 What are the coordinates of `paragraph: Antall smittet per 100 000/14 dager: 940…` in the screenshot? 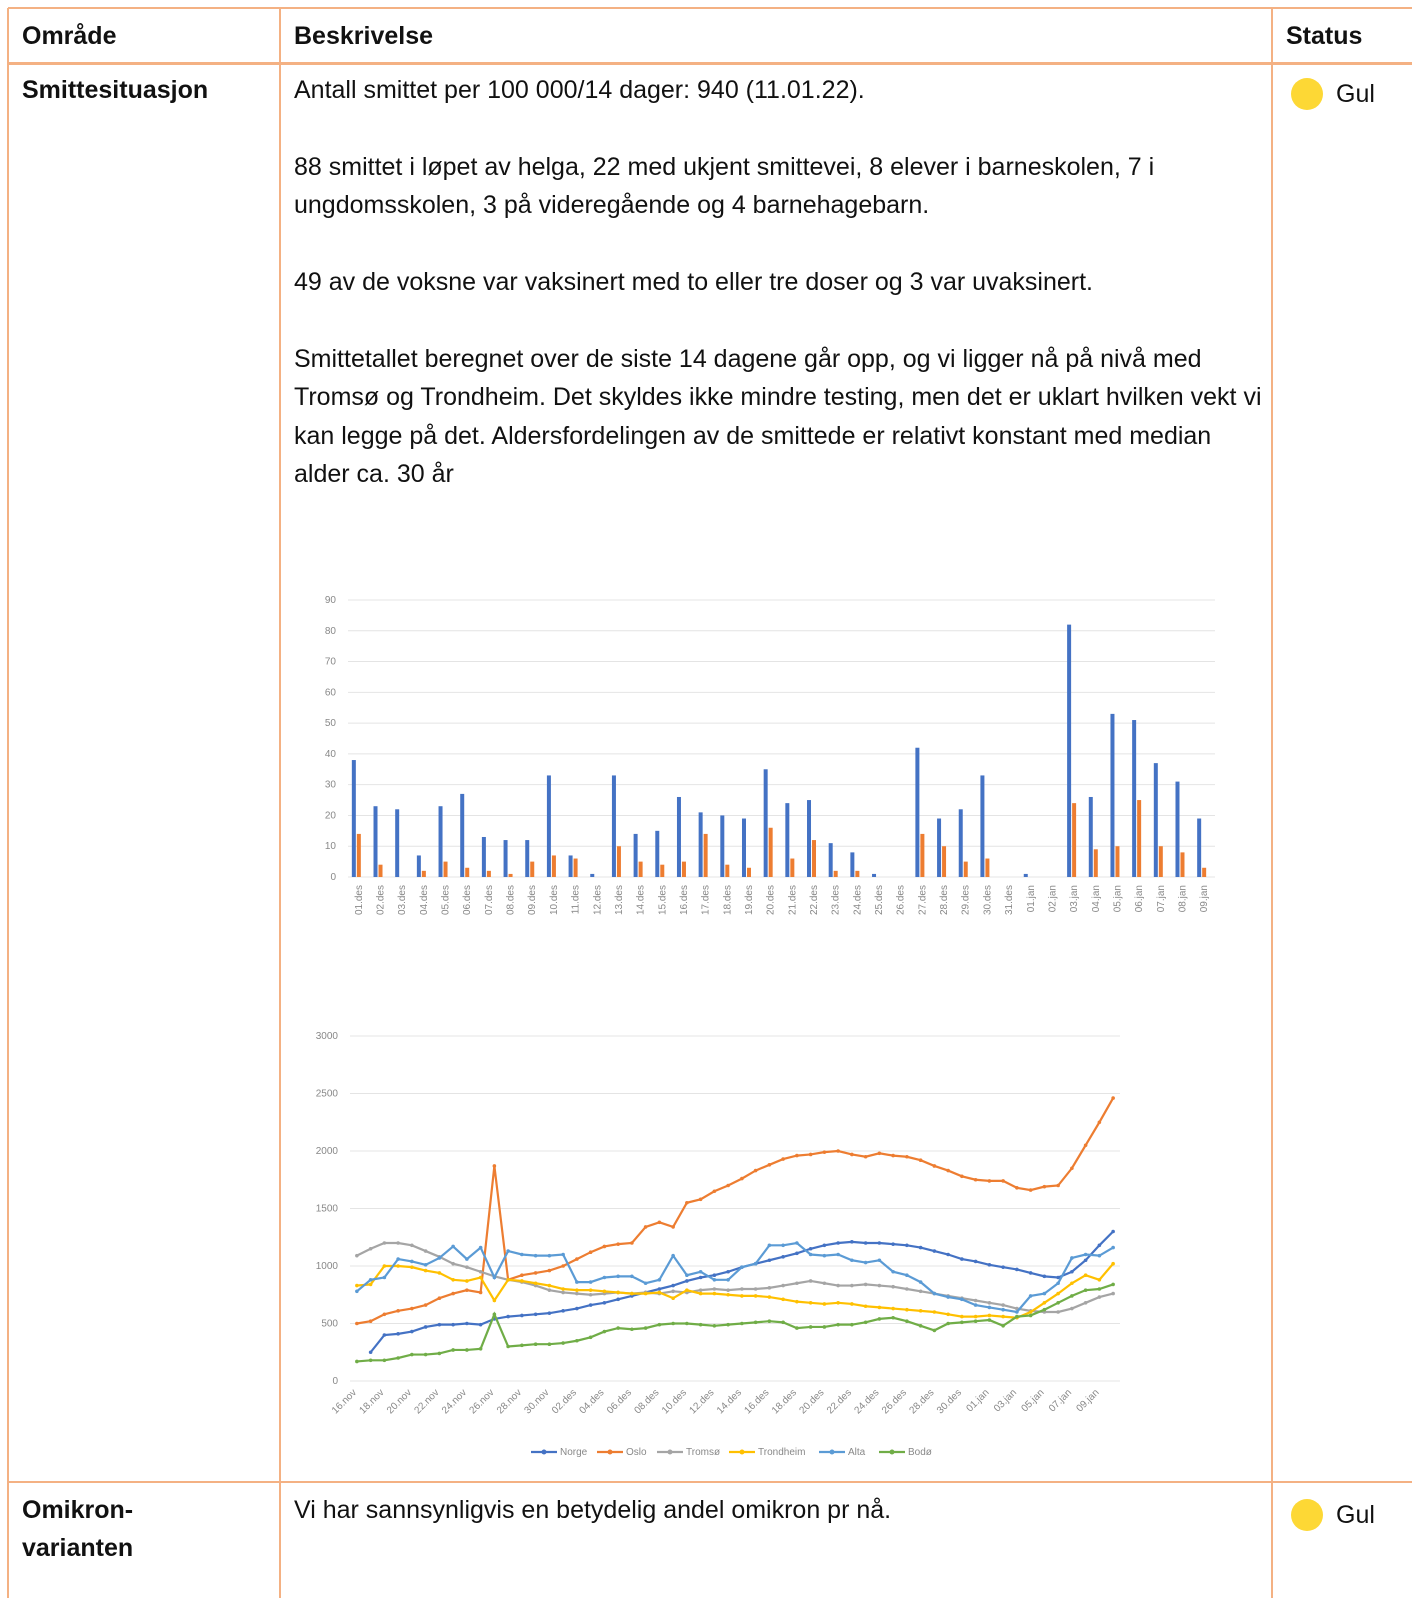 It's located at (579, 90).